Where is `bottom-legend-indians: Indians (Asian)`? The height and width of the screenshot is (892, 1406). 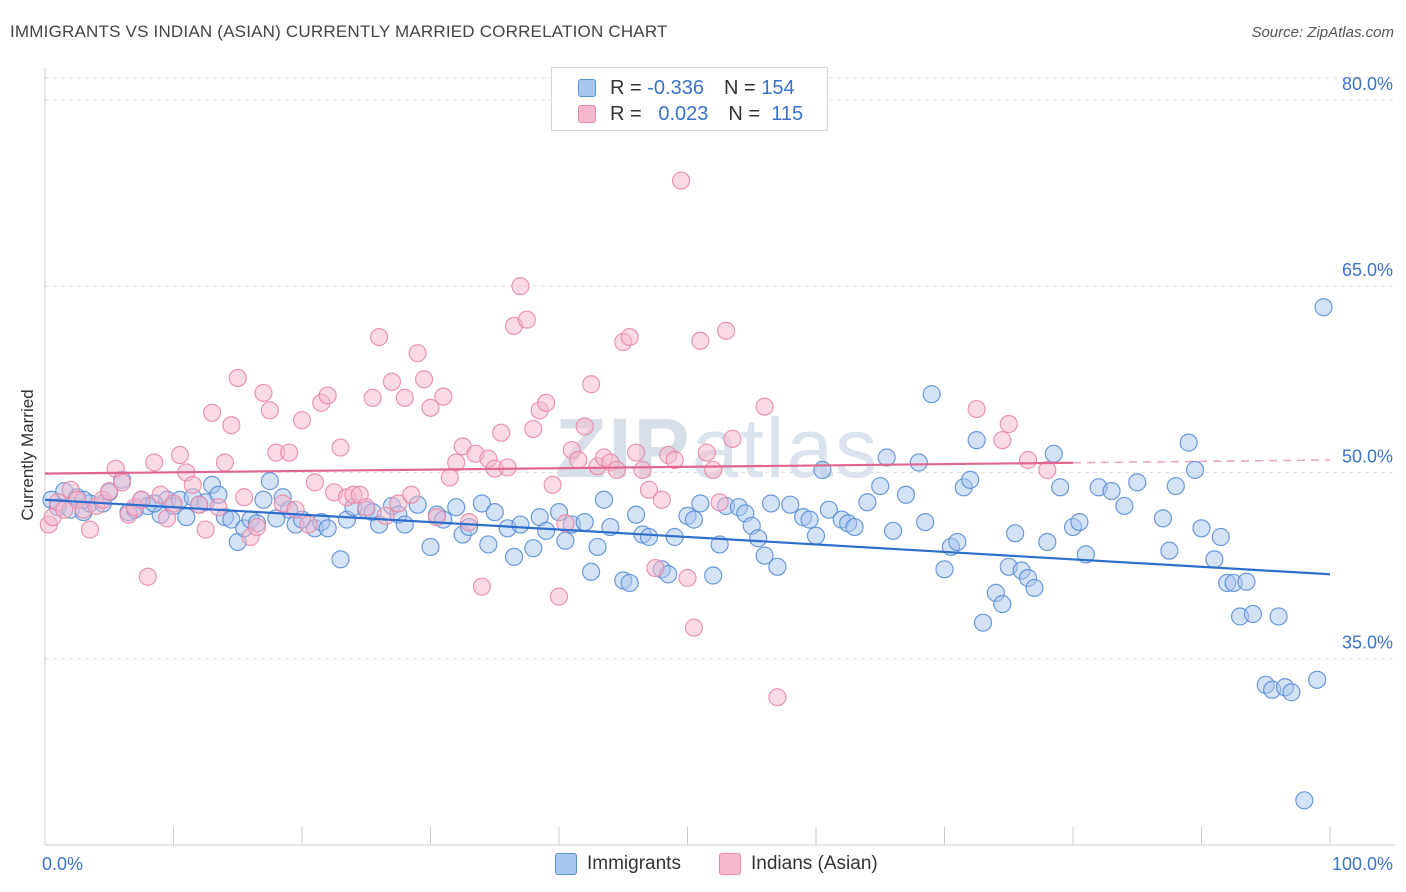
bottom-legend-indians: Indians (Asian) is located at coordinates (798, 864).